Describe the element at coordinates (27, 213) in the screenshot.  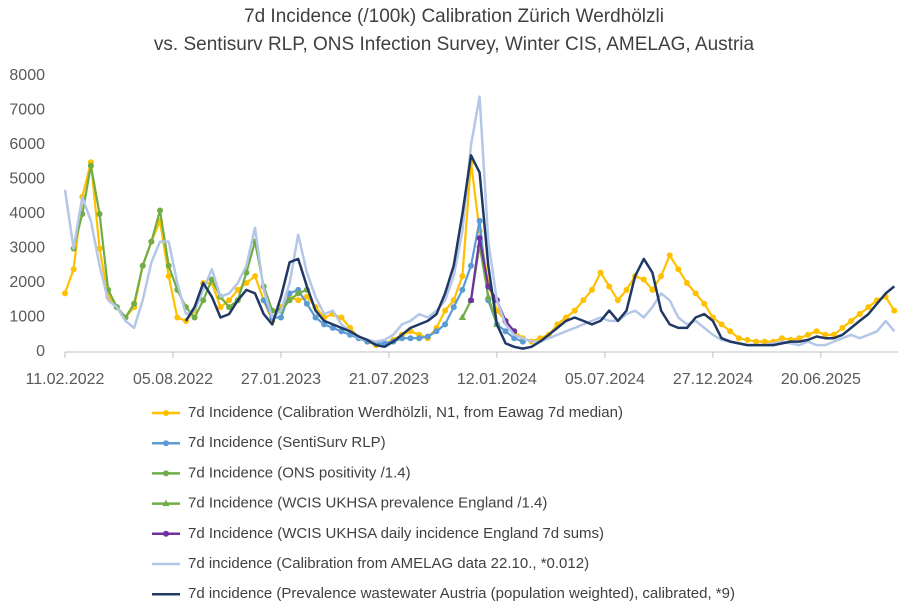
I see `y-tick-label: 4000` at that location.